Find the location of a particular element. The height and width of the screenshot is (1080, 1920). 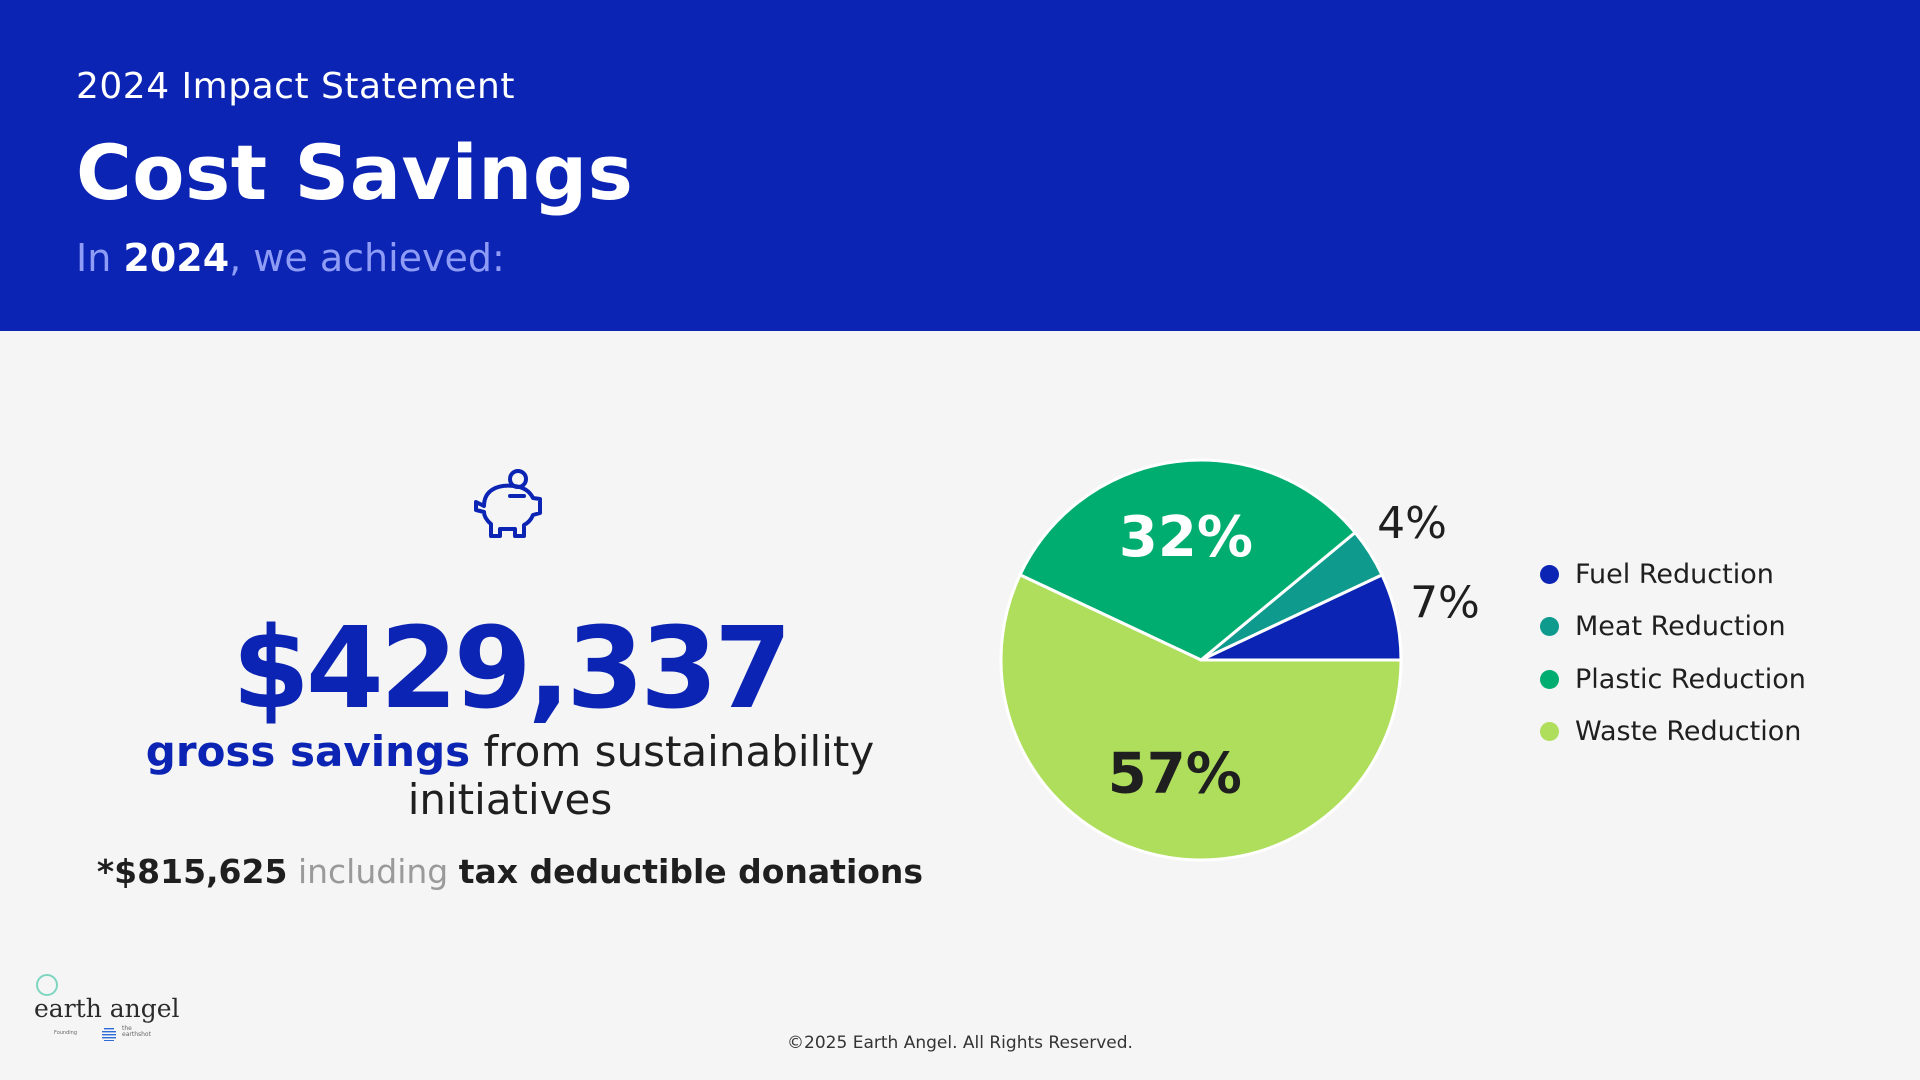

legend-item: Waste Reduction is located at coordinates (1673, 732).